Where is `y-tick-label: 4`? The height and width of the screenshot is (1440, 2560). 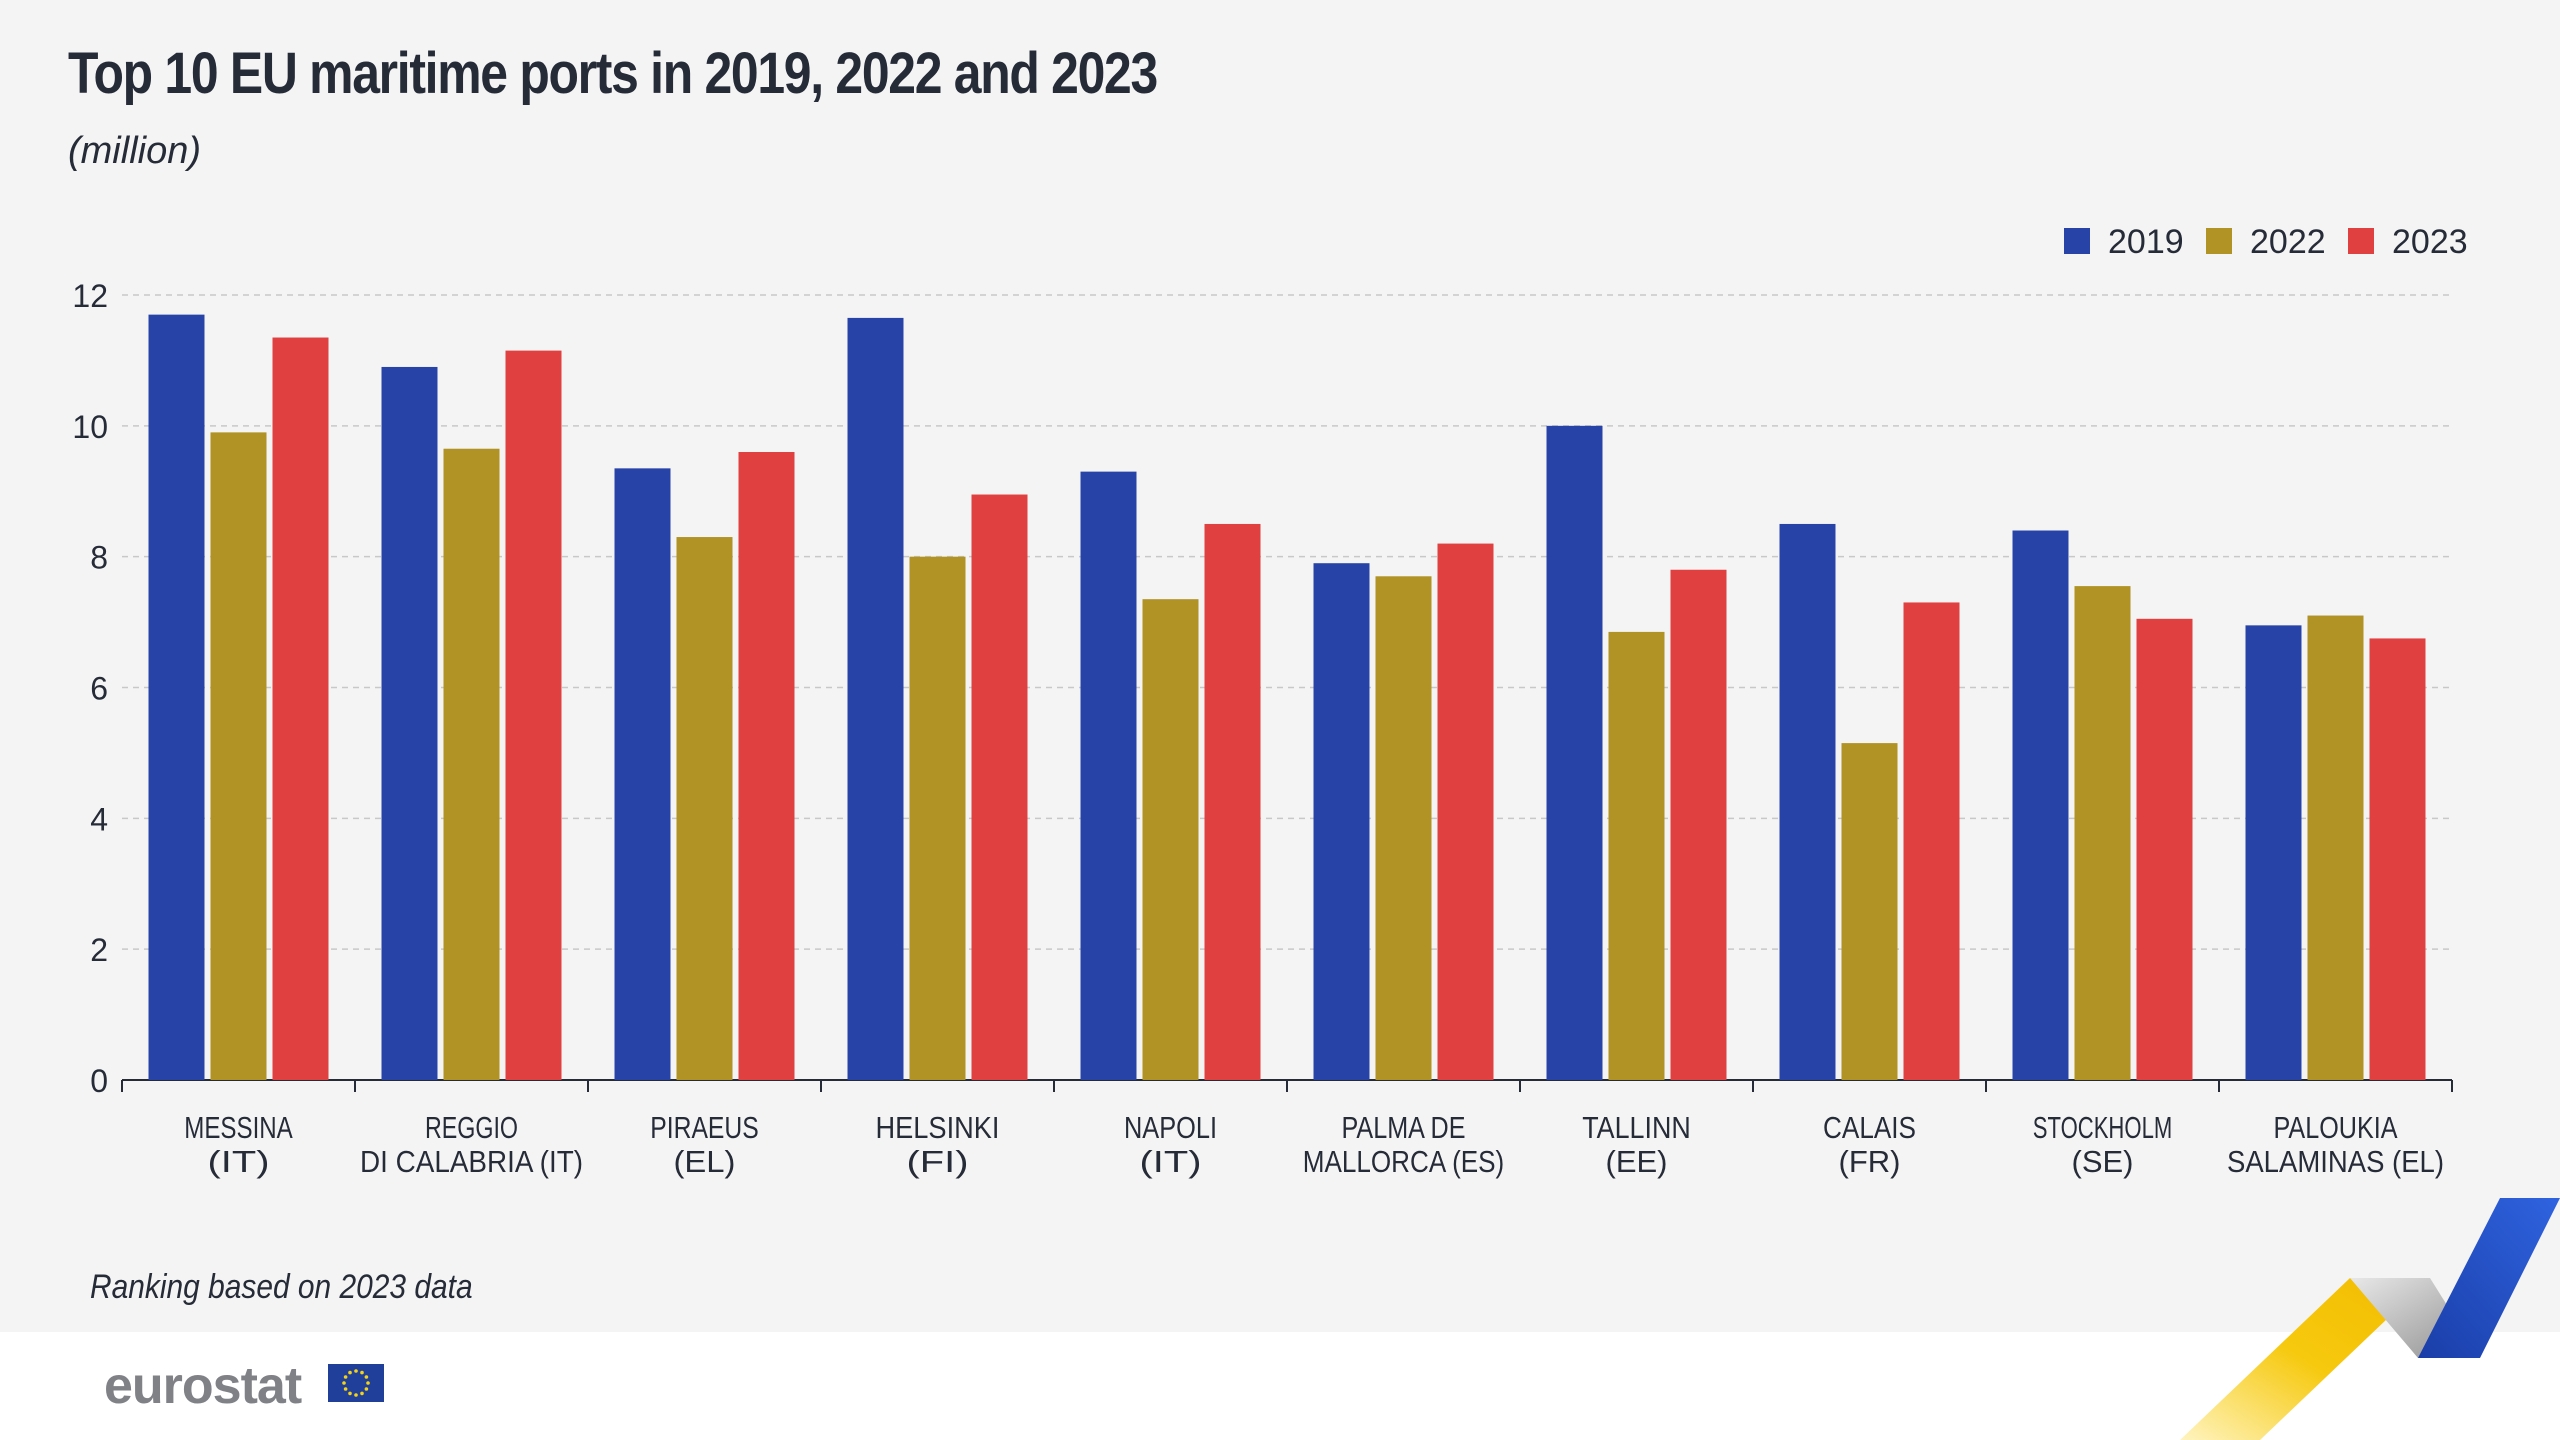 y-tick-label: 4 is located at coordinates (99, 819).